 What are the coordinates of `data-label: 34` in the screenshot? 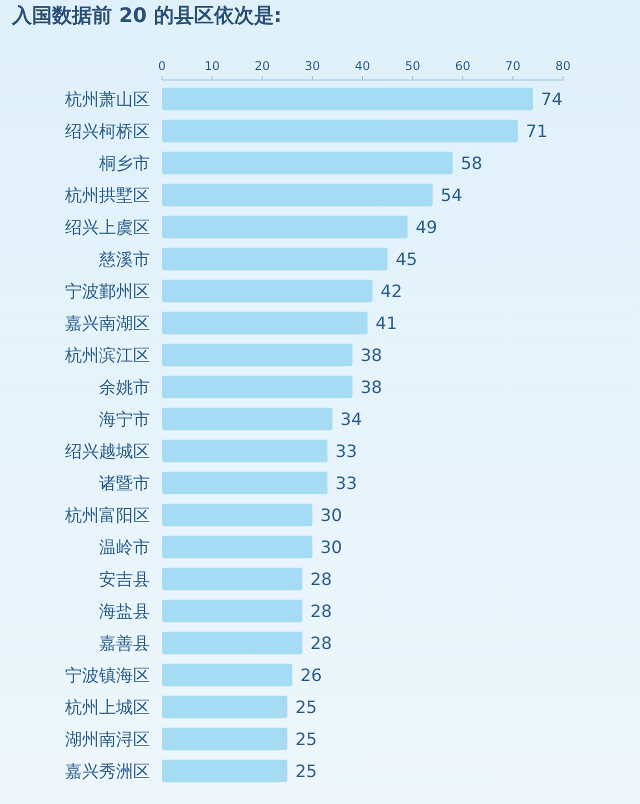 It's located at (351, 420).